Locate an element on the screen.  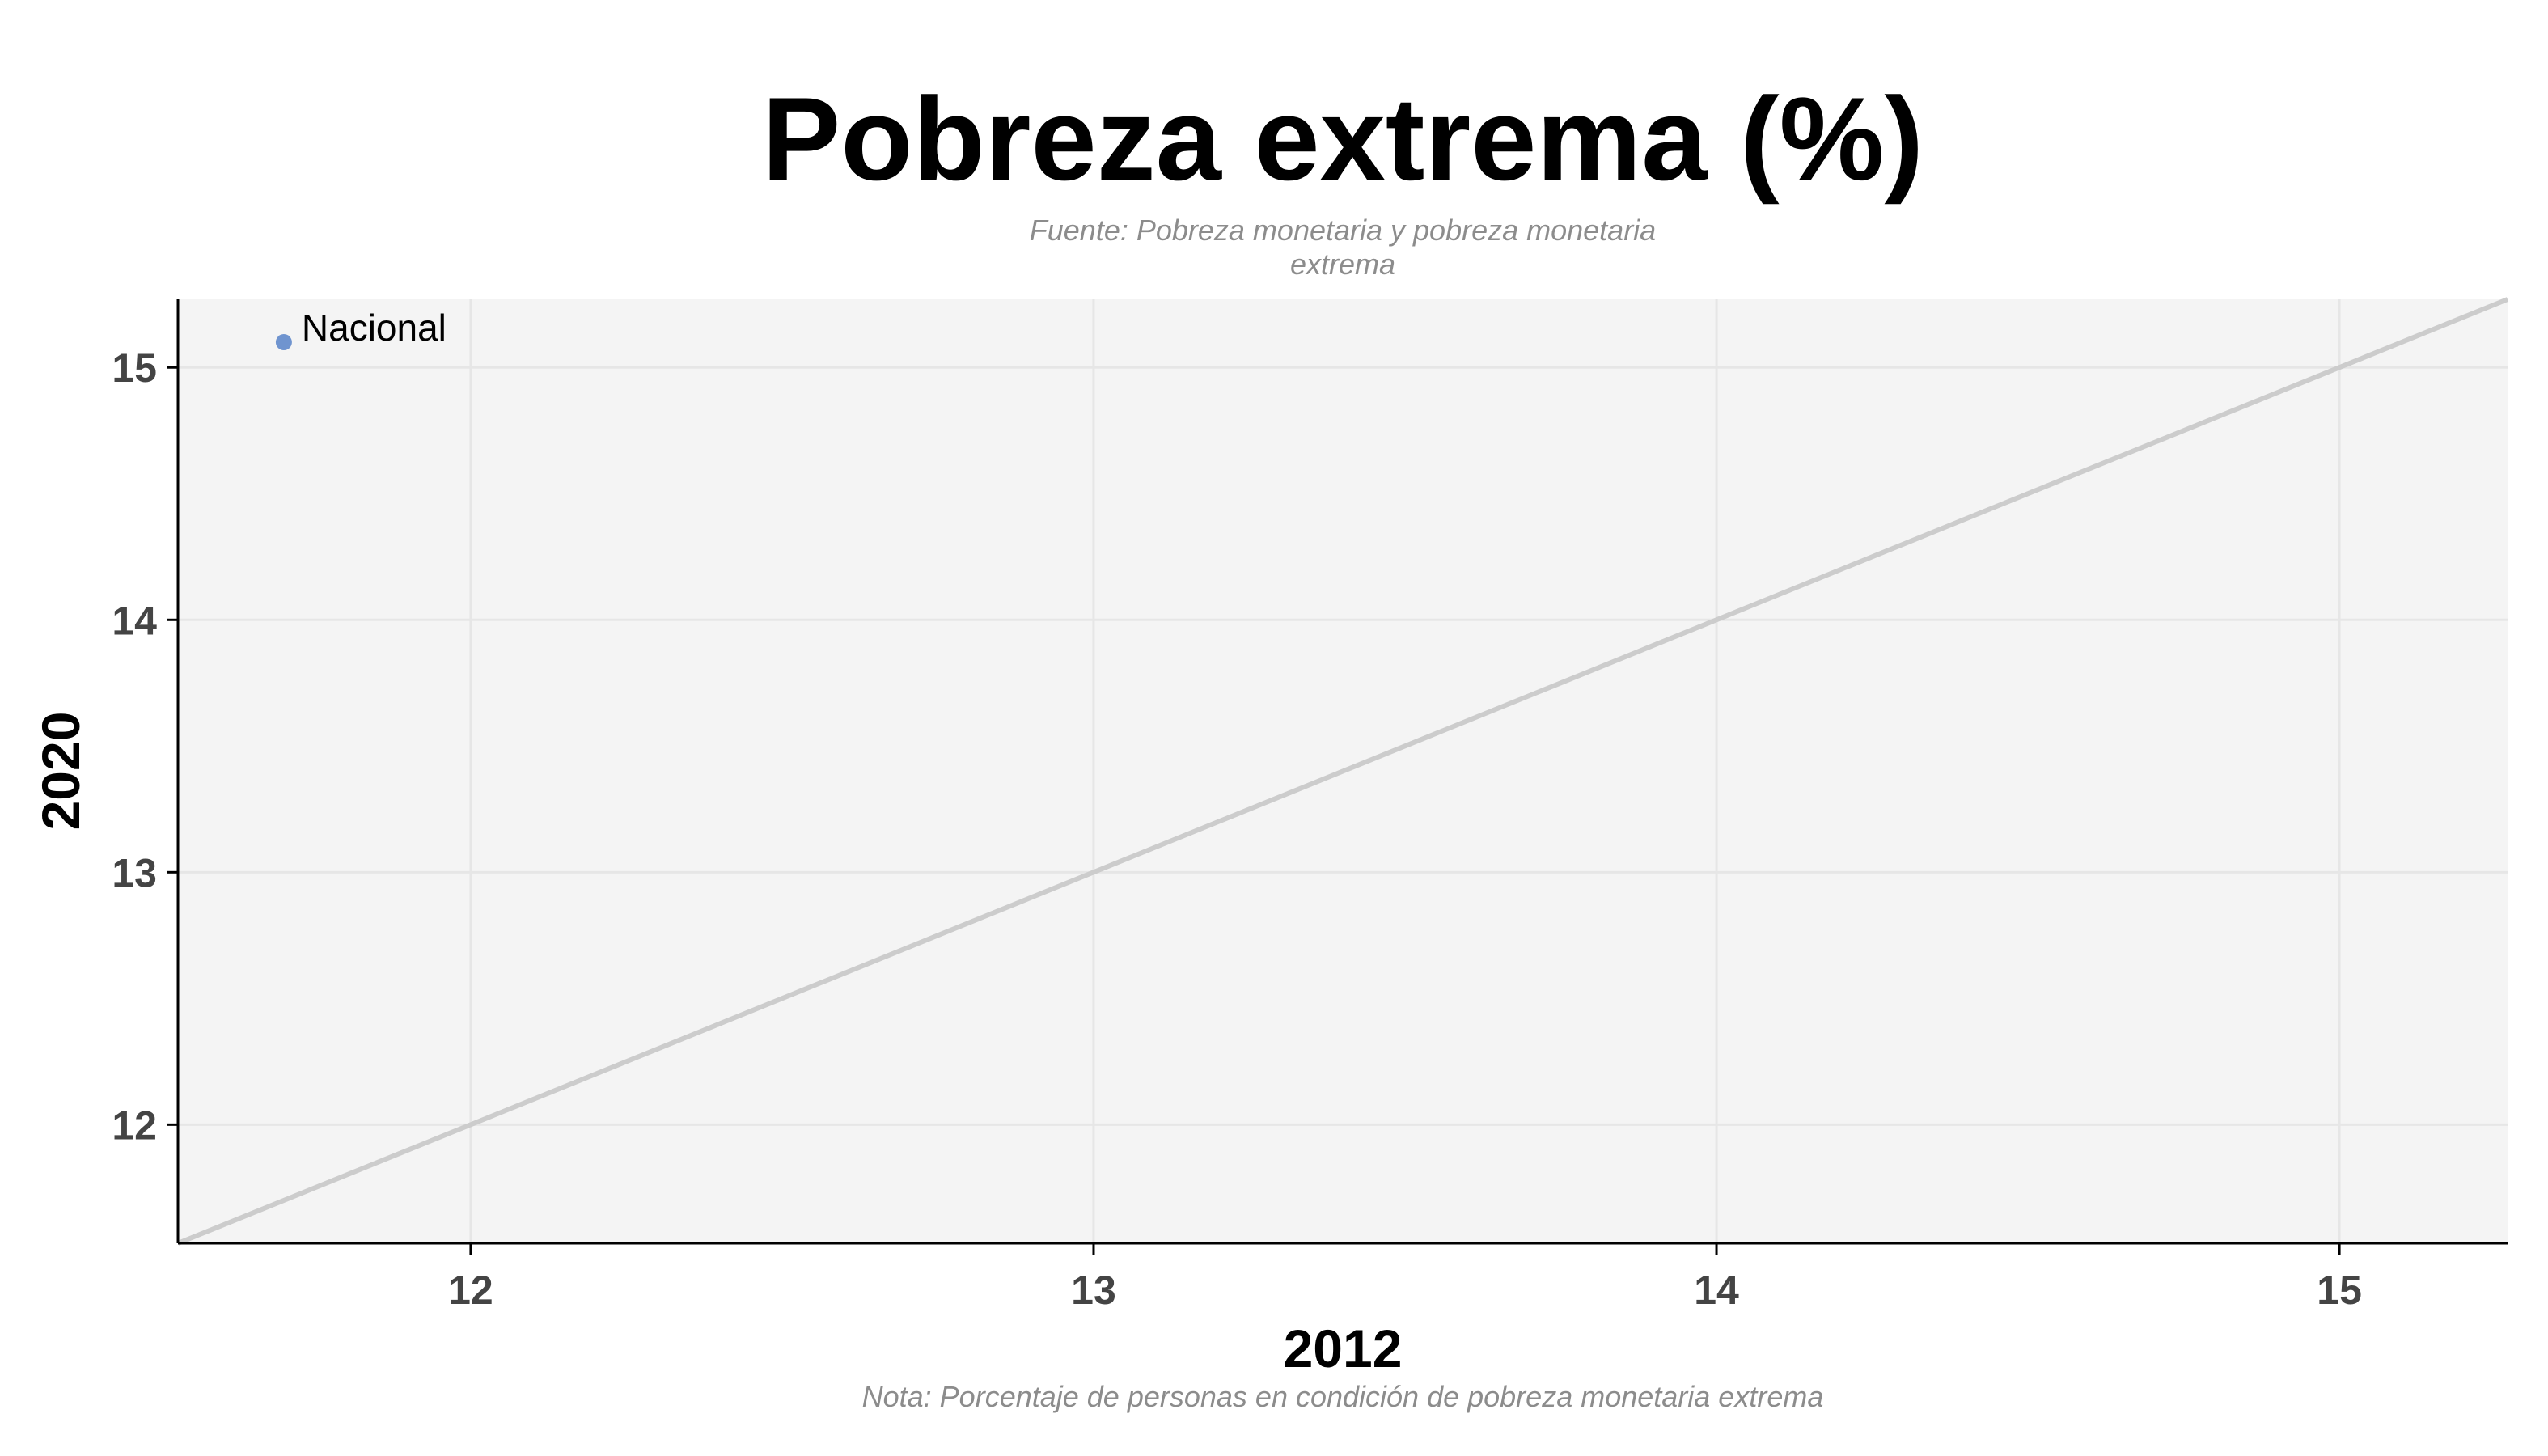
data-points: Nacional is located at coordinates (361, 329).